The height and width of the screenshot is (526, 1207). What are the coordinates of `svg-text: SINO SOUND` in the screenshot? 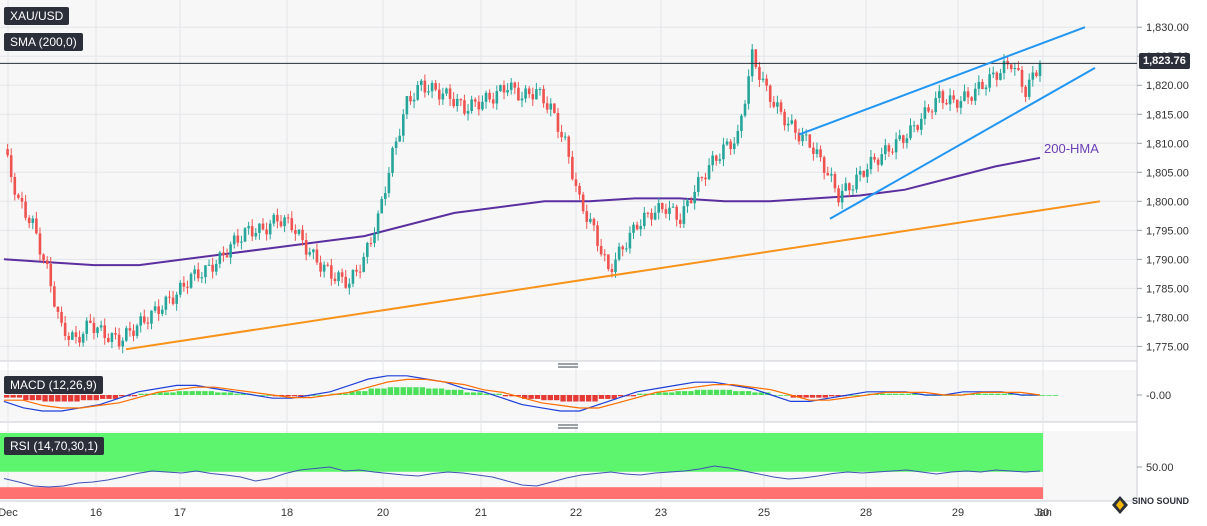 It's located at (1161, 501).